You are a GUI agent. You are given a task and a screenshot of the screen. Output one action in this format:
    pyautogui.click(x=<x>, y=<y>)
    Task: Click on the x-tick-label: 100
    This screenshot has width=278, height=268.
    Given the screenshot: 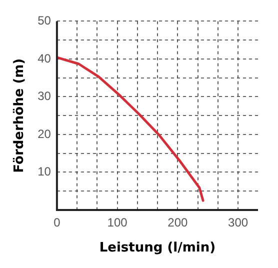 What is the action you would take?
    pyautogui.click(x=117, y=223)
    